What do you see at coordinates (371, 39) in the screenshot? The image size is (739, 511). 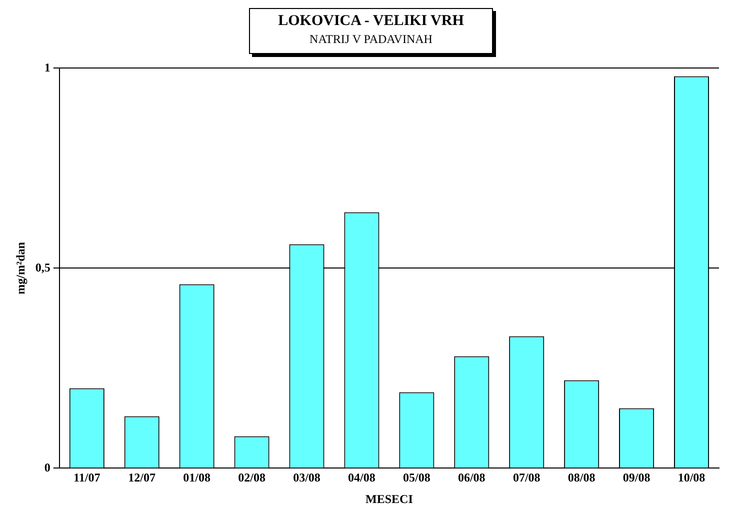 I see `chart-subtitle: NATRIJ V PADAVINAH` at bounding box center [371, 39].